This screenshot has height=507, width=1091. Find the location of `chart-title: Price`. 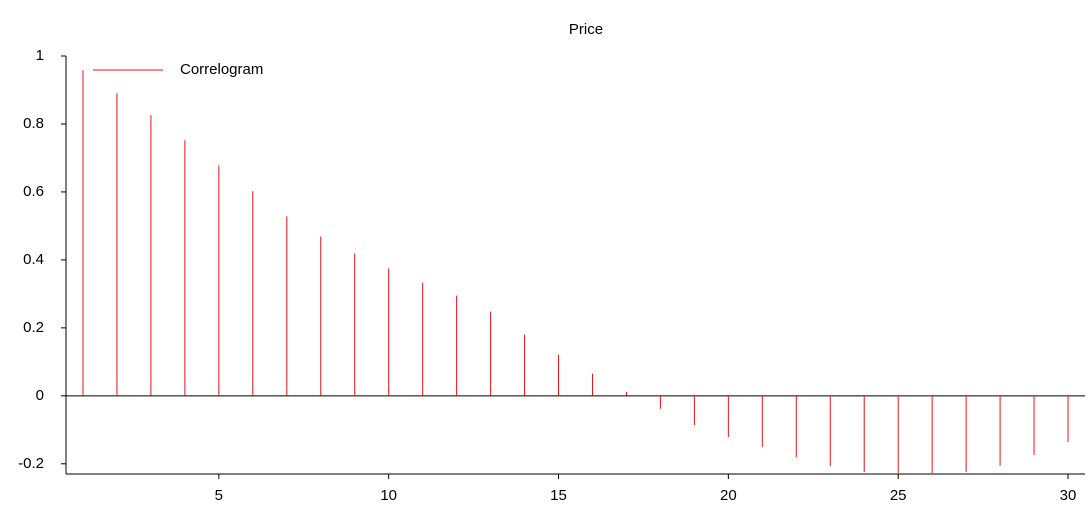

chart-title: Price is located at coordinates (586, 29).